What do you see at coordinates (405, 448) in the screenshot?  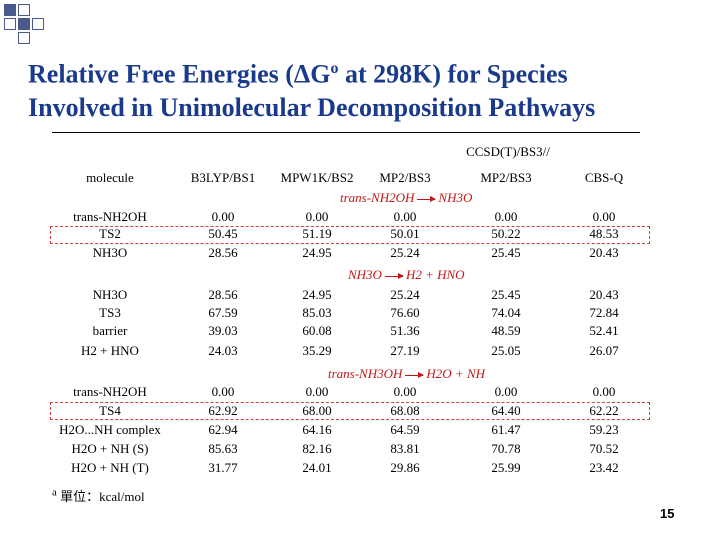 I see `energy-value: 83.81` at bounding box center [405, 448].